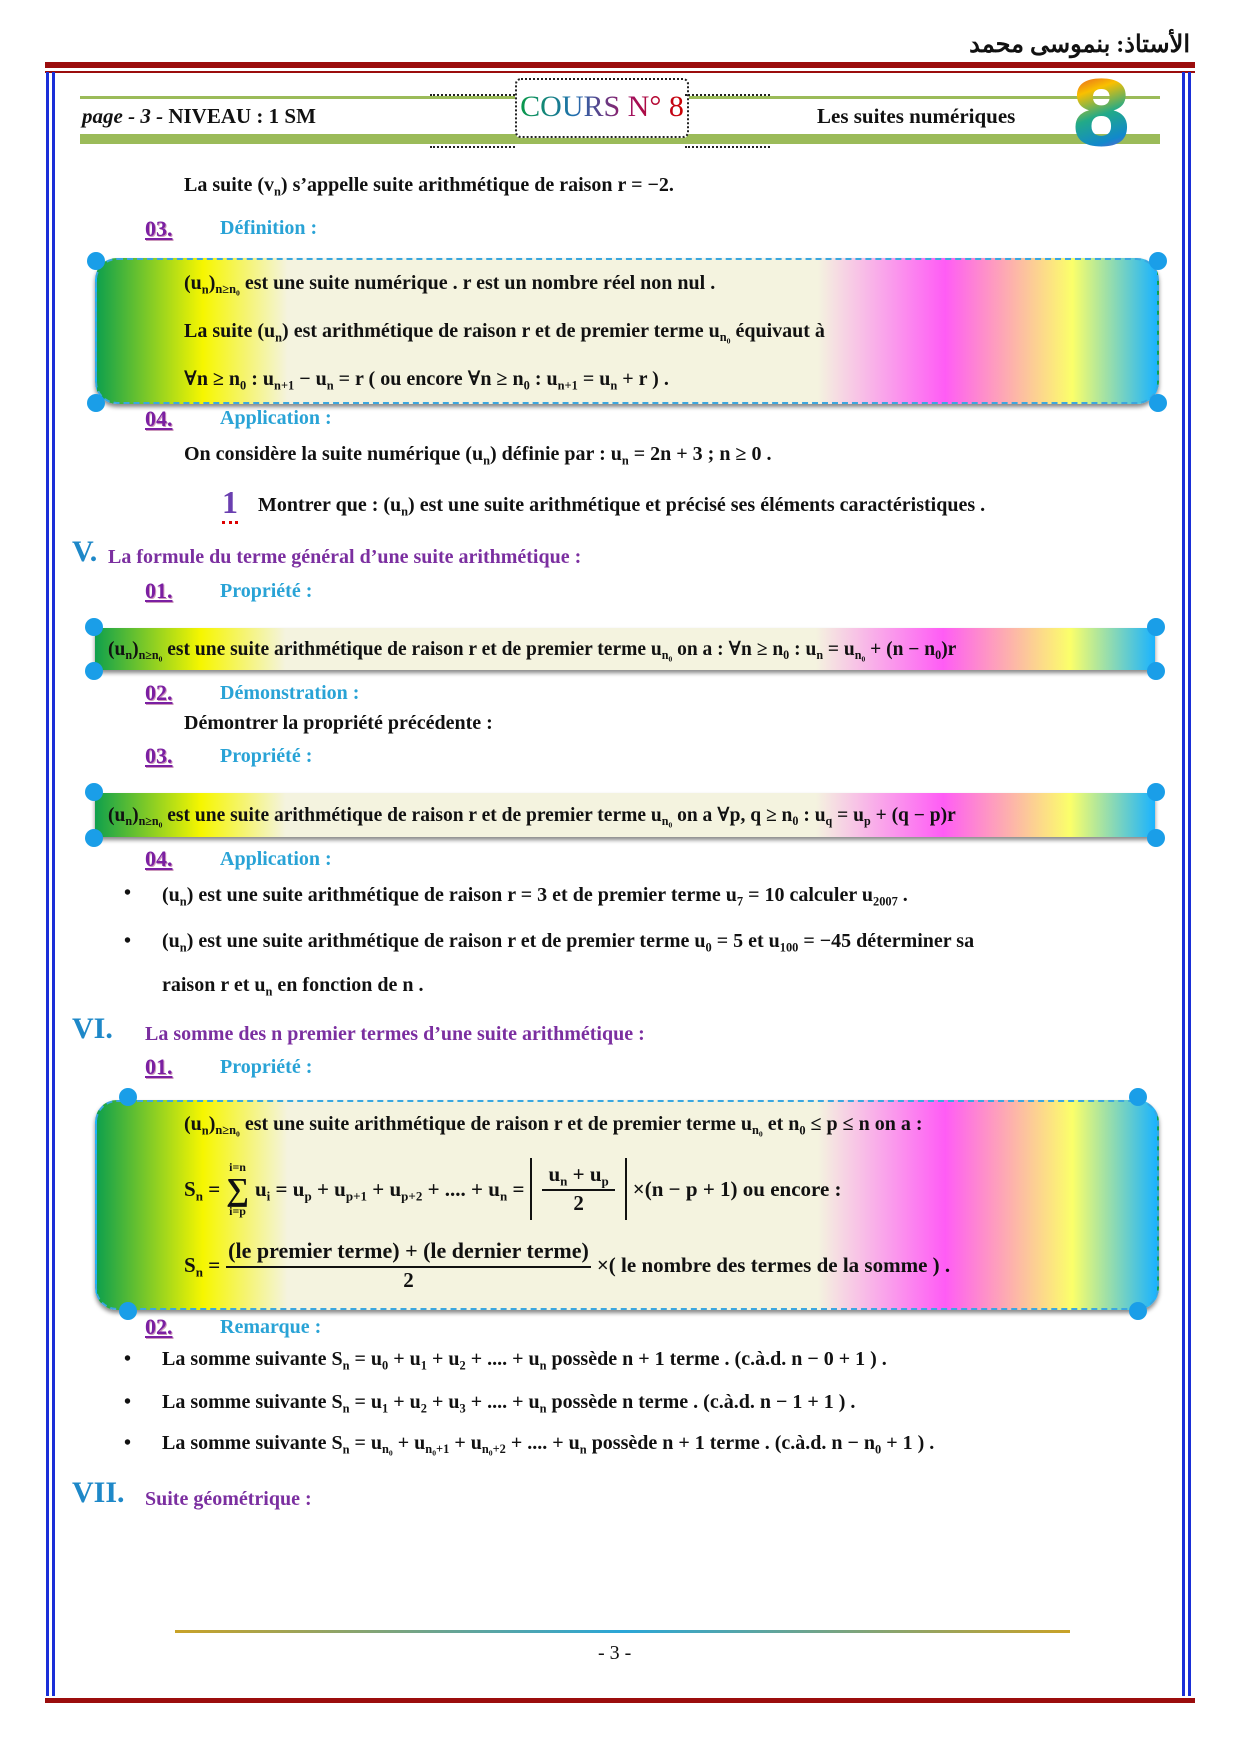 This screenshot has height=1754, width=1240. I want to click on exercise-marker: 1, so click(230, 504).